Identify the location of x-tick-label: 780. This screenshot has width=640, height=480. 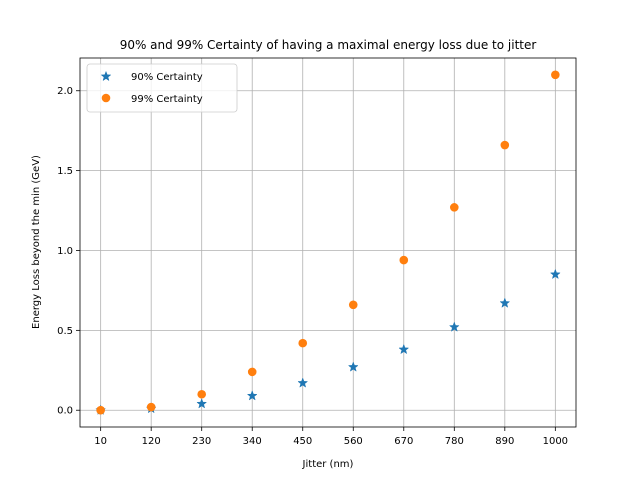
(454, 441).